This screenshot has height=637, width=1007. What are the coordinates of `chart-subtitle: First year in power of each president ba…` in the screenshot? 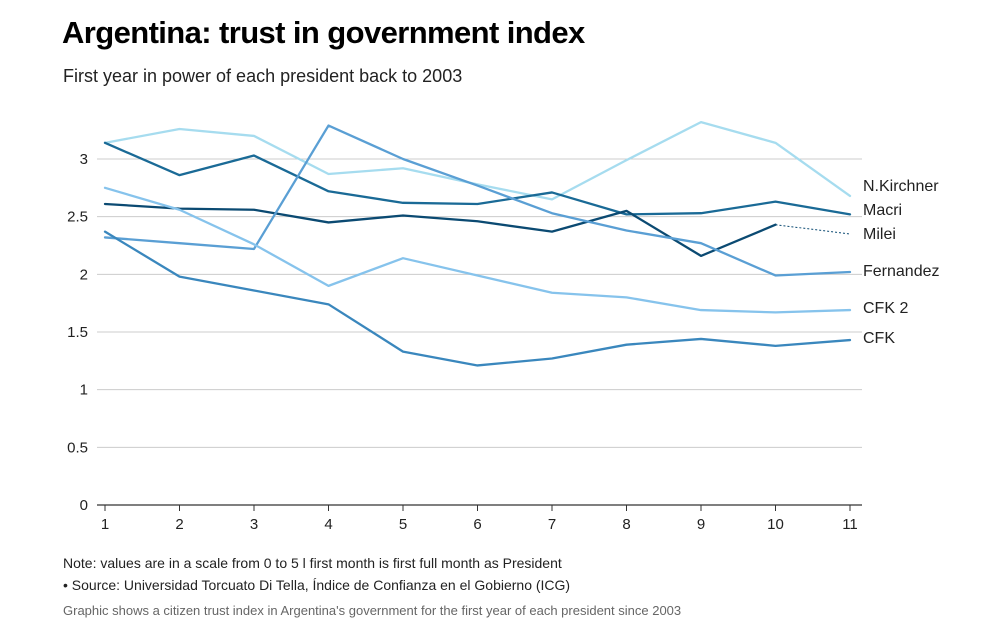 It's located at (263, 76).